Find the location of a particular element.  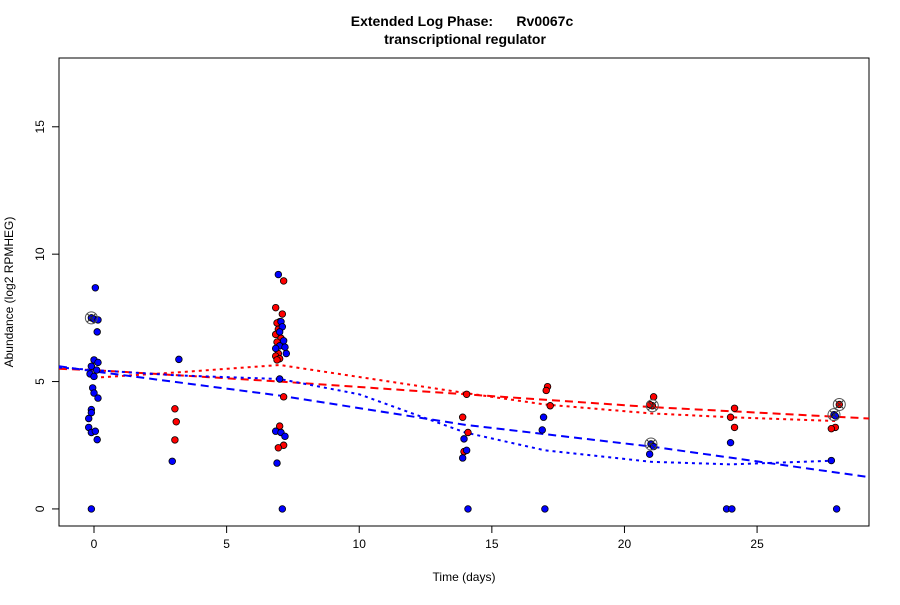

x-tick-label: 15 is located at coordinates (492, 544).